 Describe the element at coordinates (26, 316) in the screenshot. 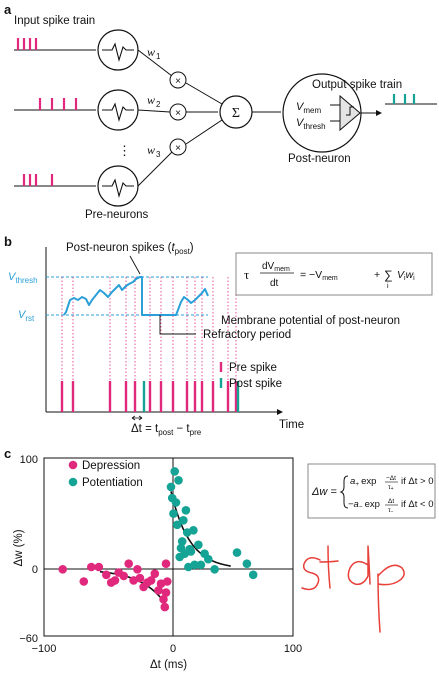

I see `v-rst-label: Vrst` at that location.